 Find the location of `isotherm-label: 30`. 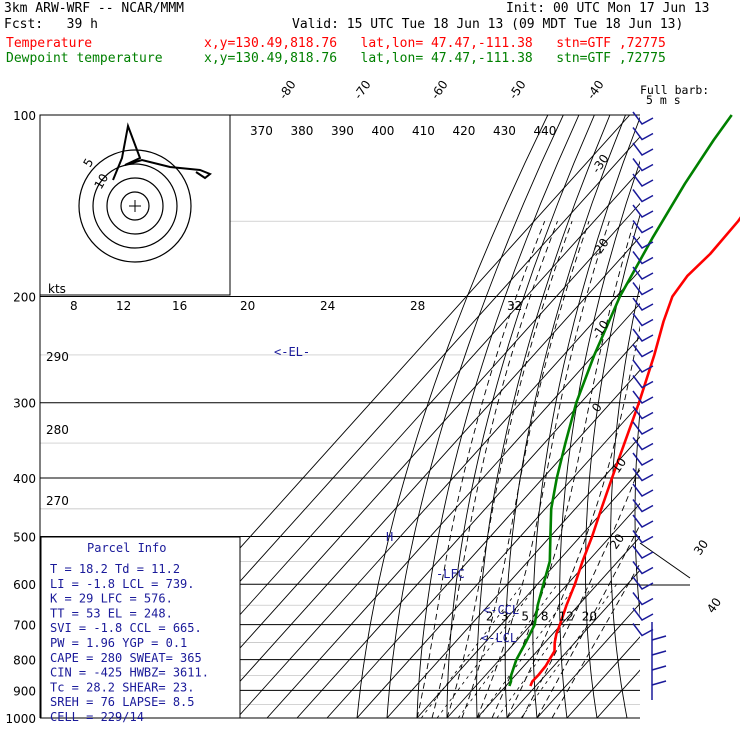

isotherm-label: 30 is located at coordinates (701, 547).